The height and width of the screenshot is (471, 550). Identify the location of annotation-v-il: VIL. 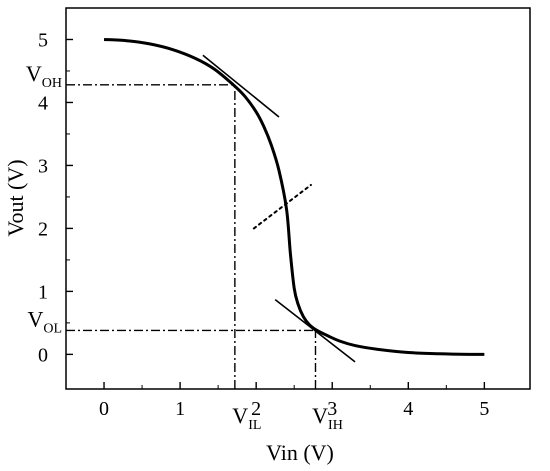
(246, 418).